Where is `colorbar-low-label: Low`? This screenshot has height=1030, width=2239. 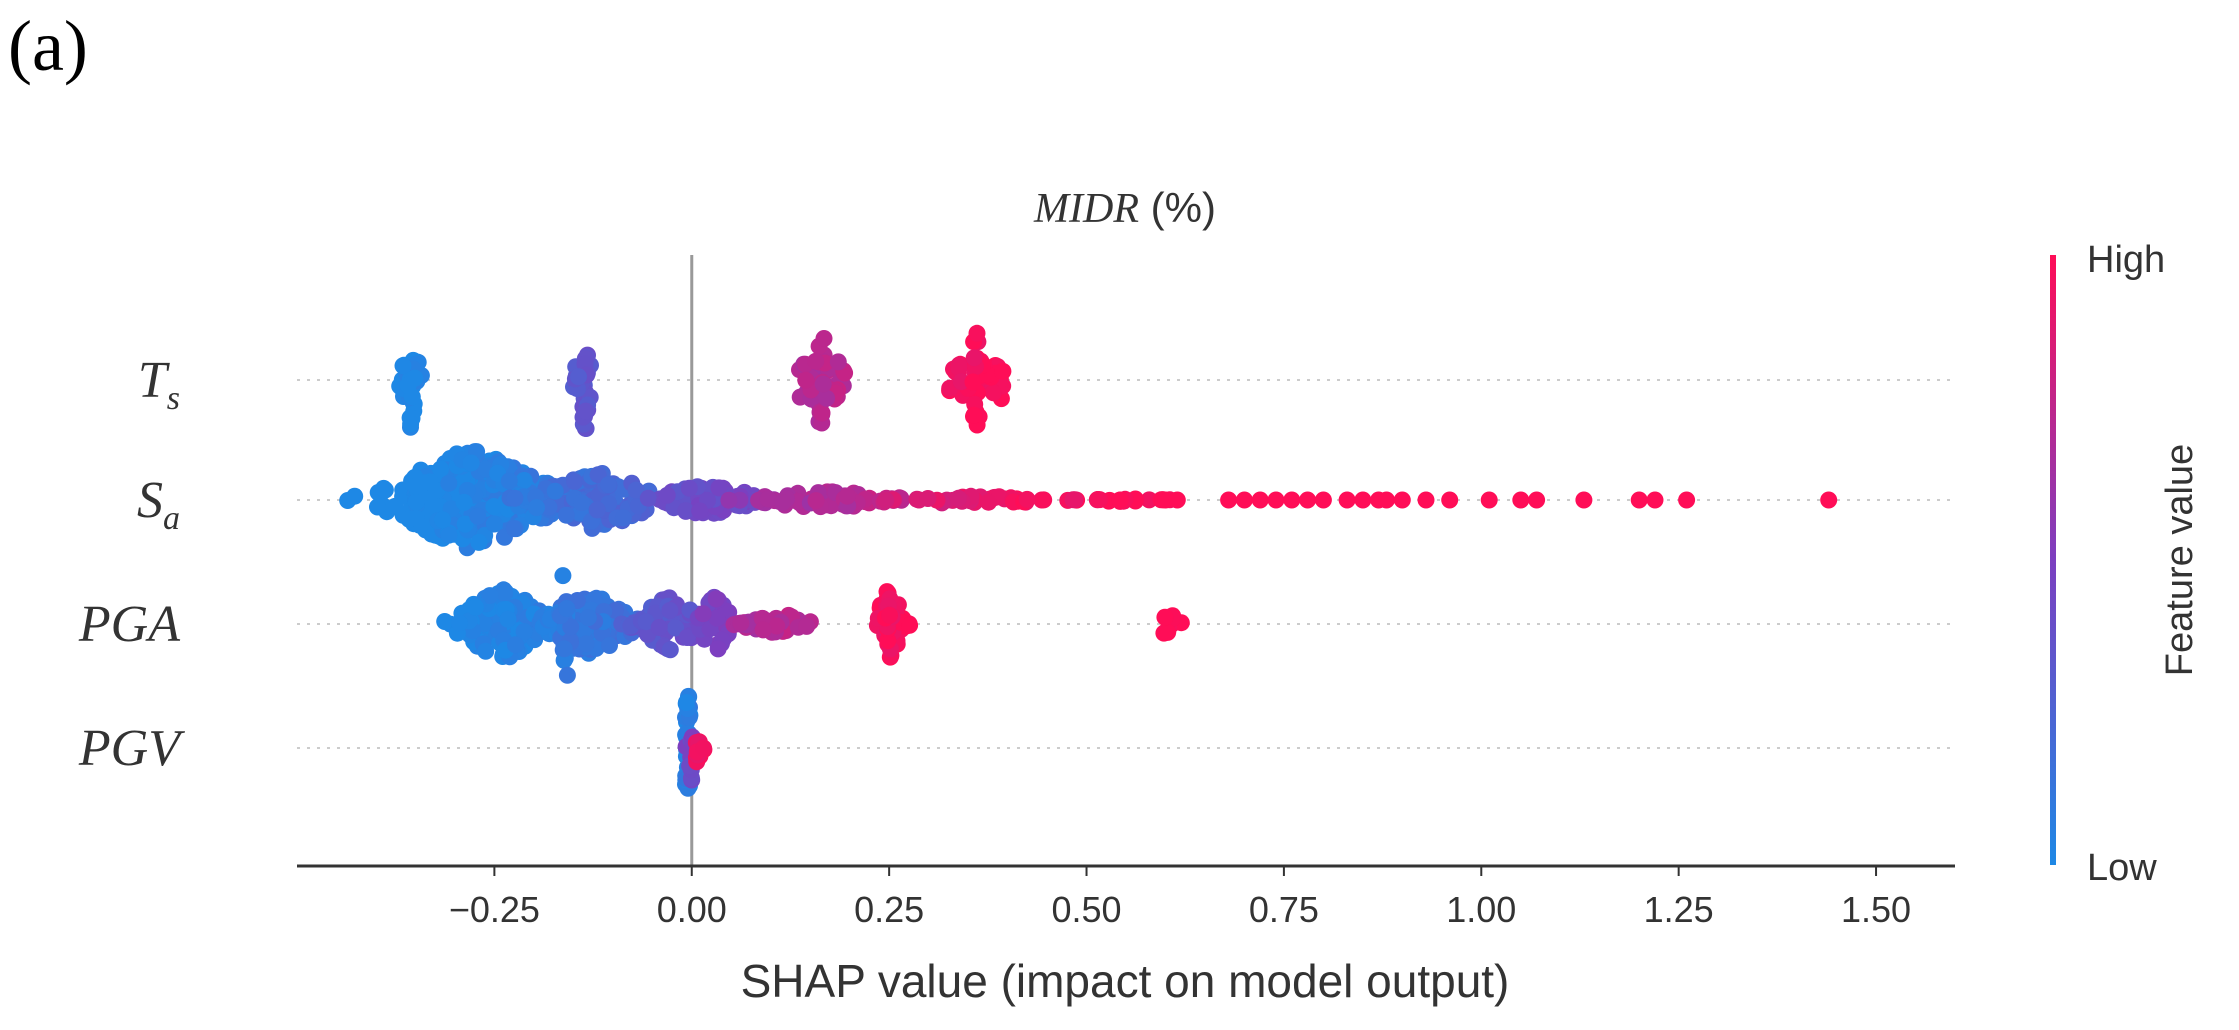 colorbar-low-label: Low is located at coordinates (2122, 868).